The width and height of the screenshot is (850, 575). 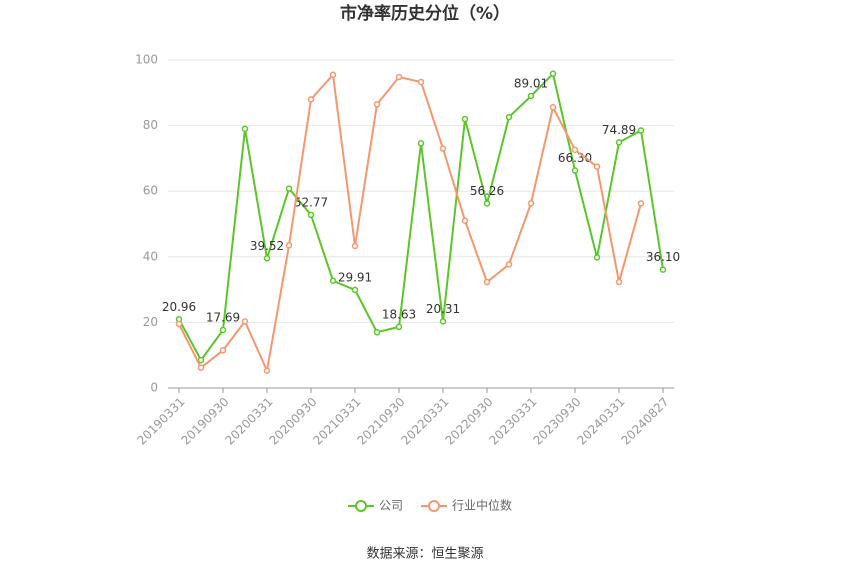 I want to click on y-tick-label: 20, so click(x=150, y=322).